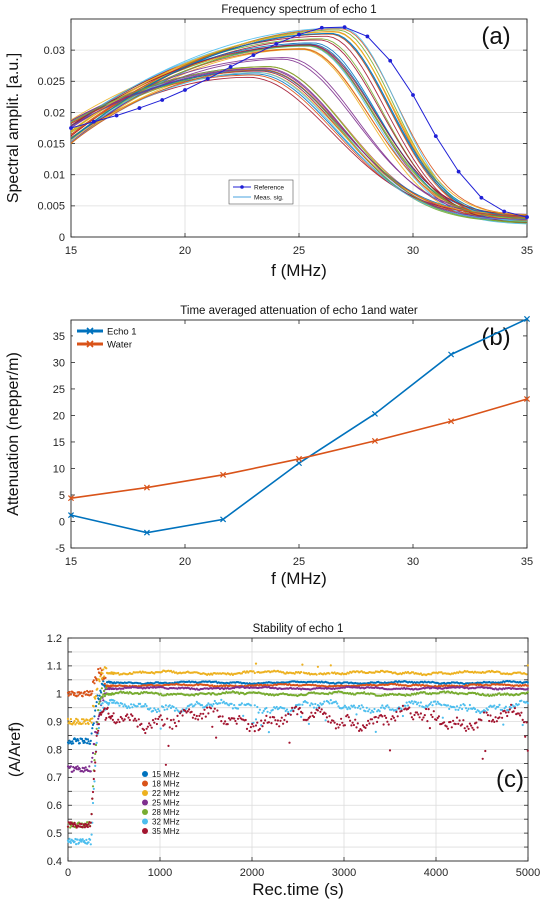  What do you see at coordinates (54, 51) in the screenshot?
I see `y-tick-label: 0.03` at bounding box center [54, 51].